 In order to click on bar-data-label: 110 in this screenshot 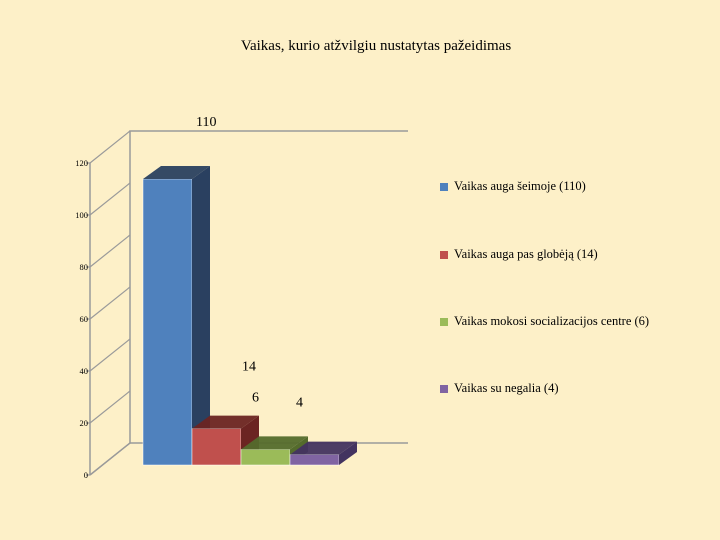, I will do `click(206, 122)`.